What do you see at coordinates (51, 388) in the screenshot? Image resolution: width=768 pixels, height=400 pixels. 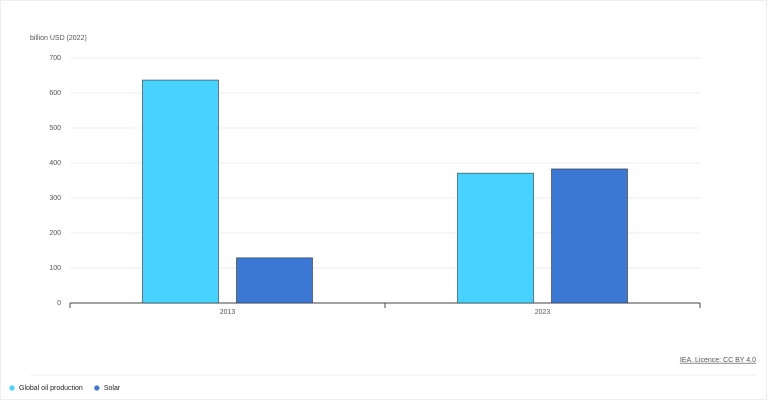 I see `legend-label: Global oil production` at bounding box center [51, 388].